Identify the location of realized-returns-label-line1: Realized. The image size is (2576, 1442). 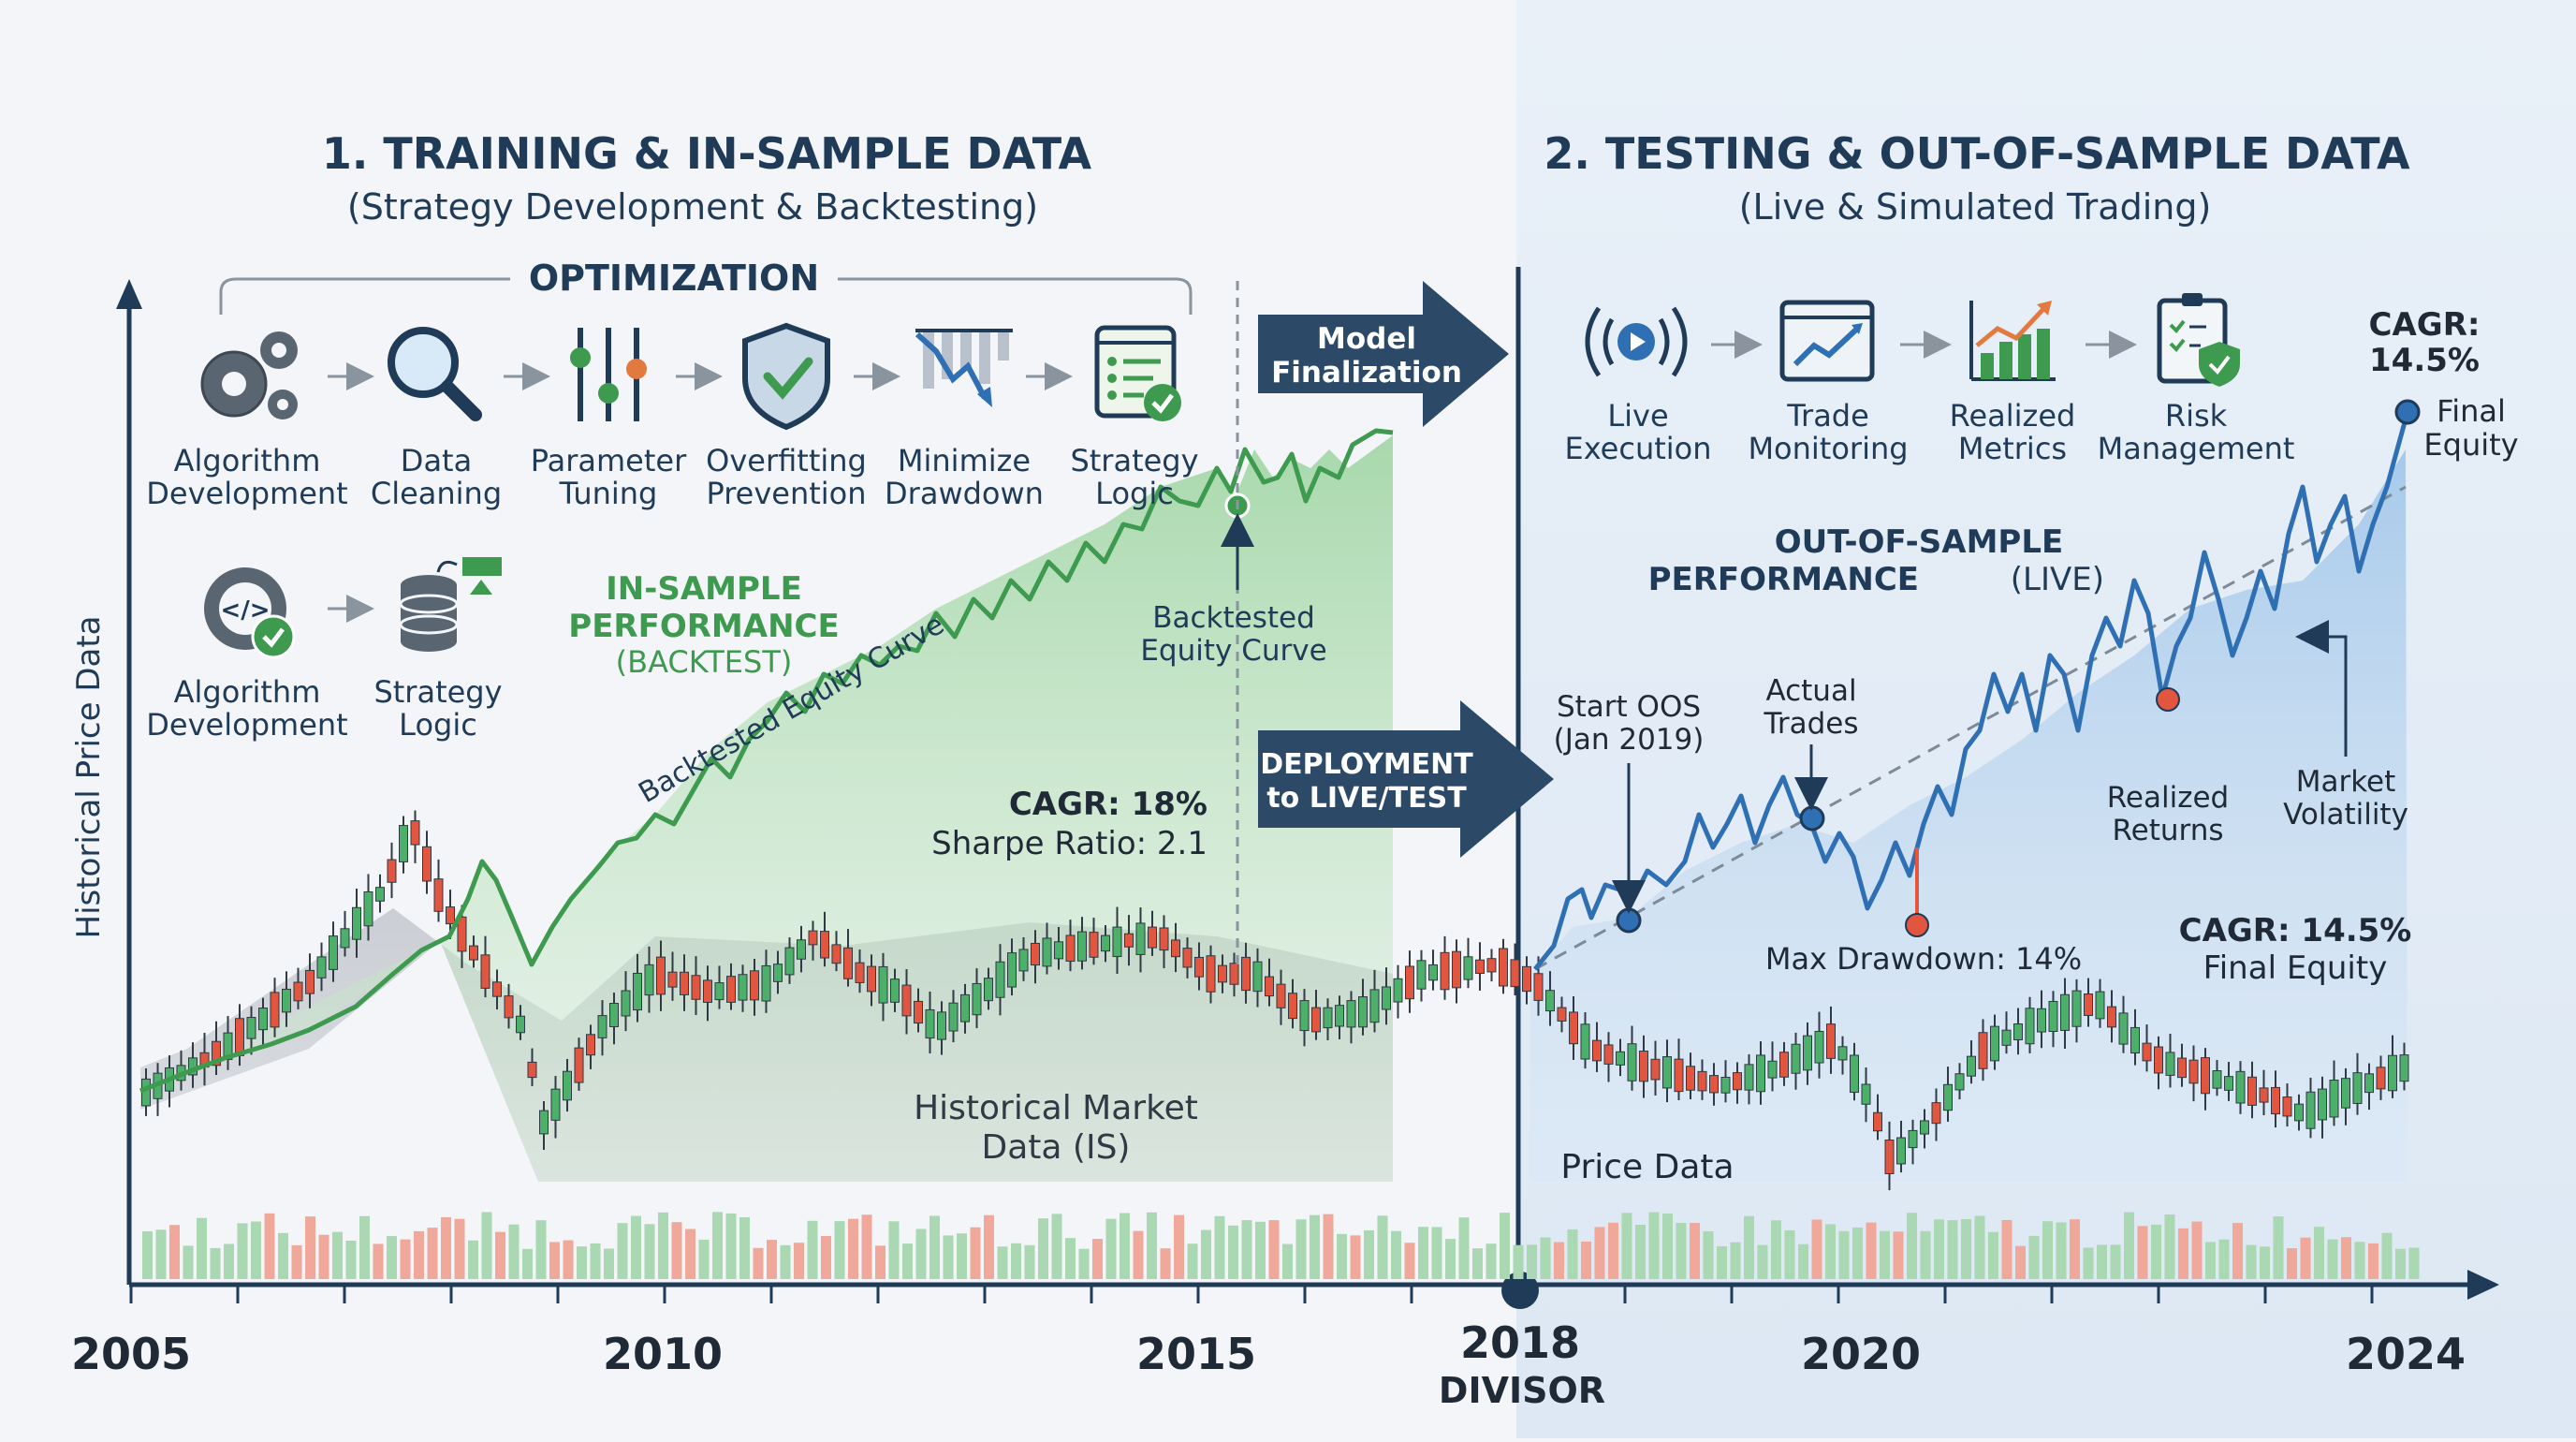
(2168, 798).